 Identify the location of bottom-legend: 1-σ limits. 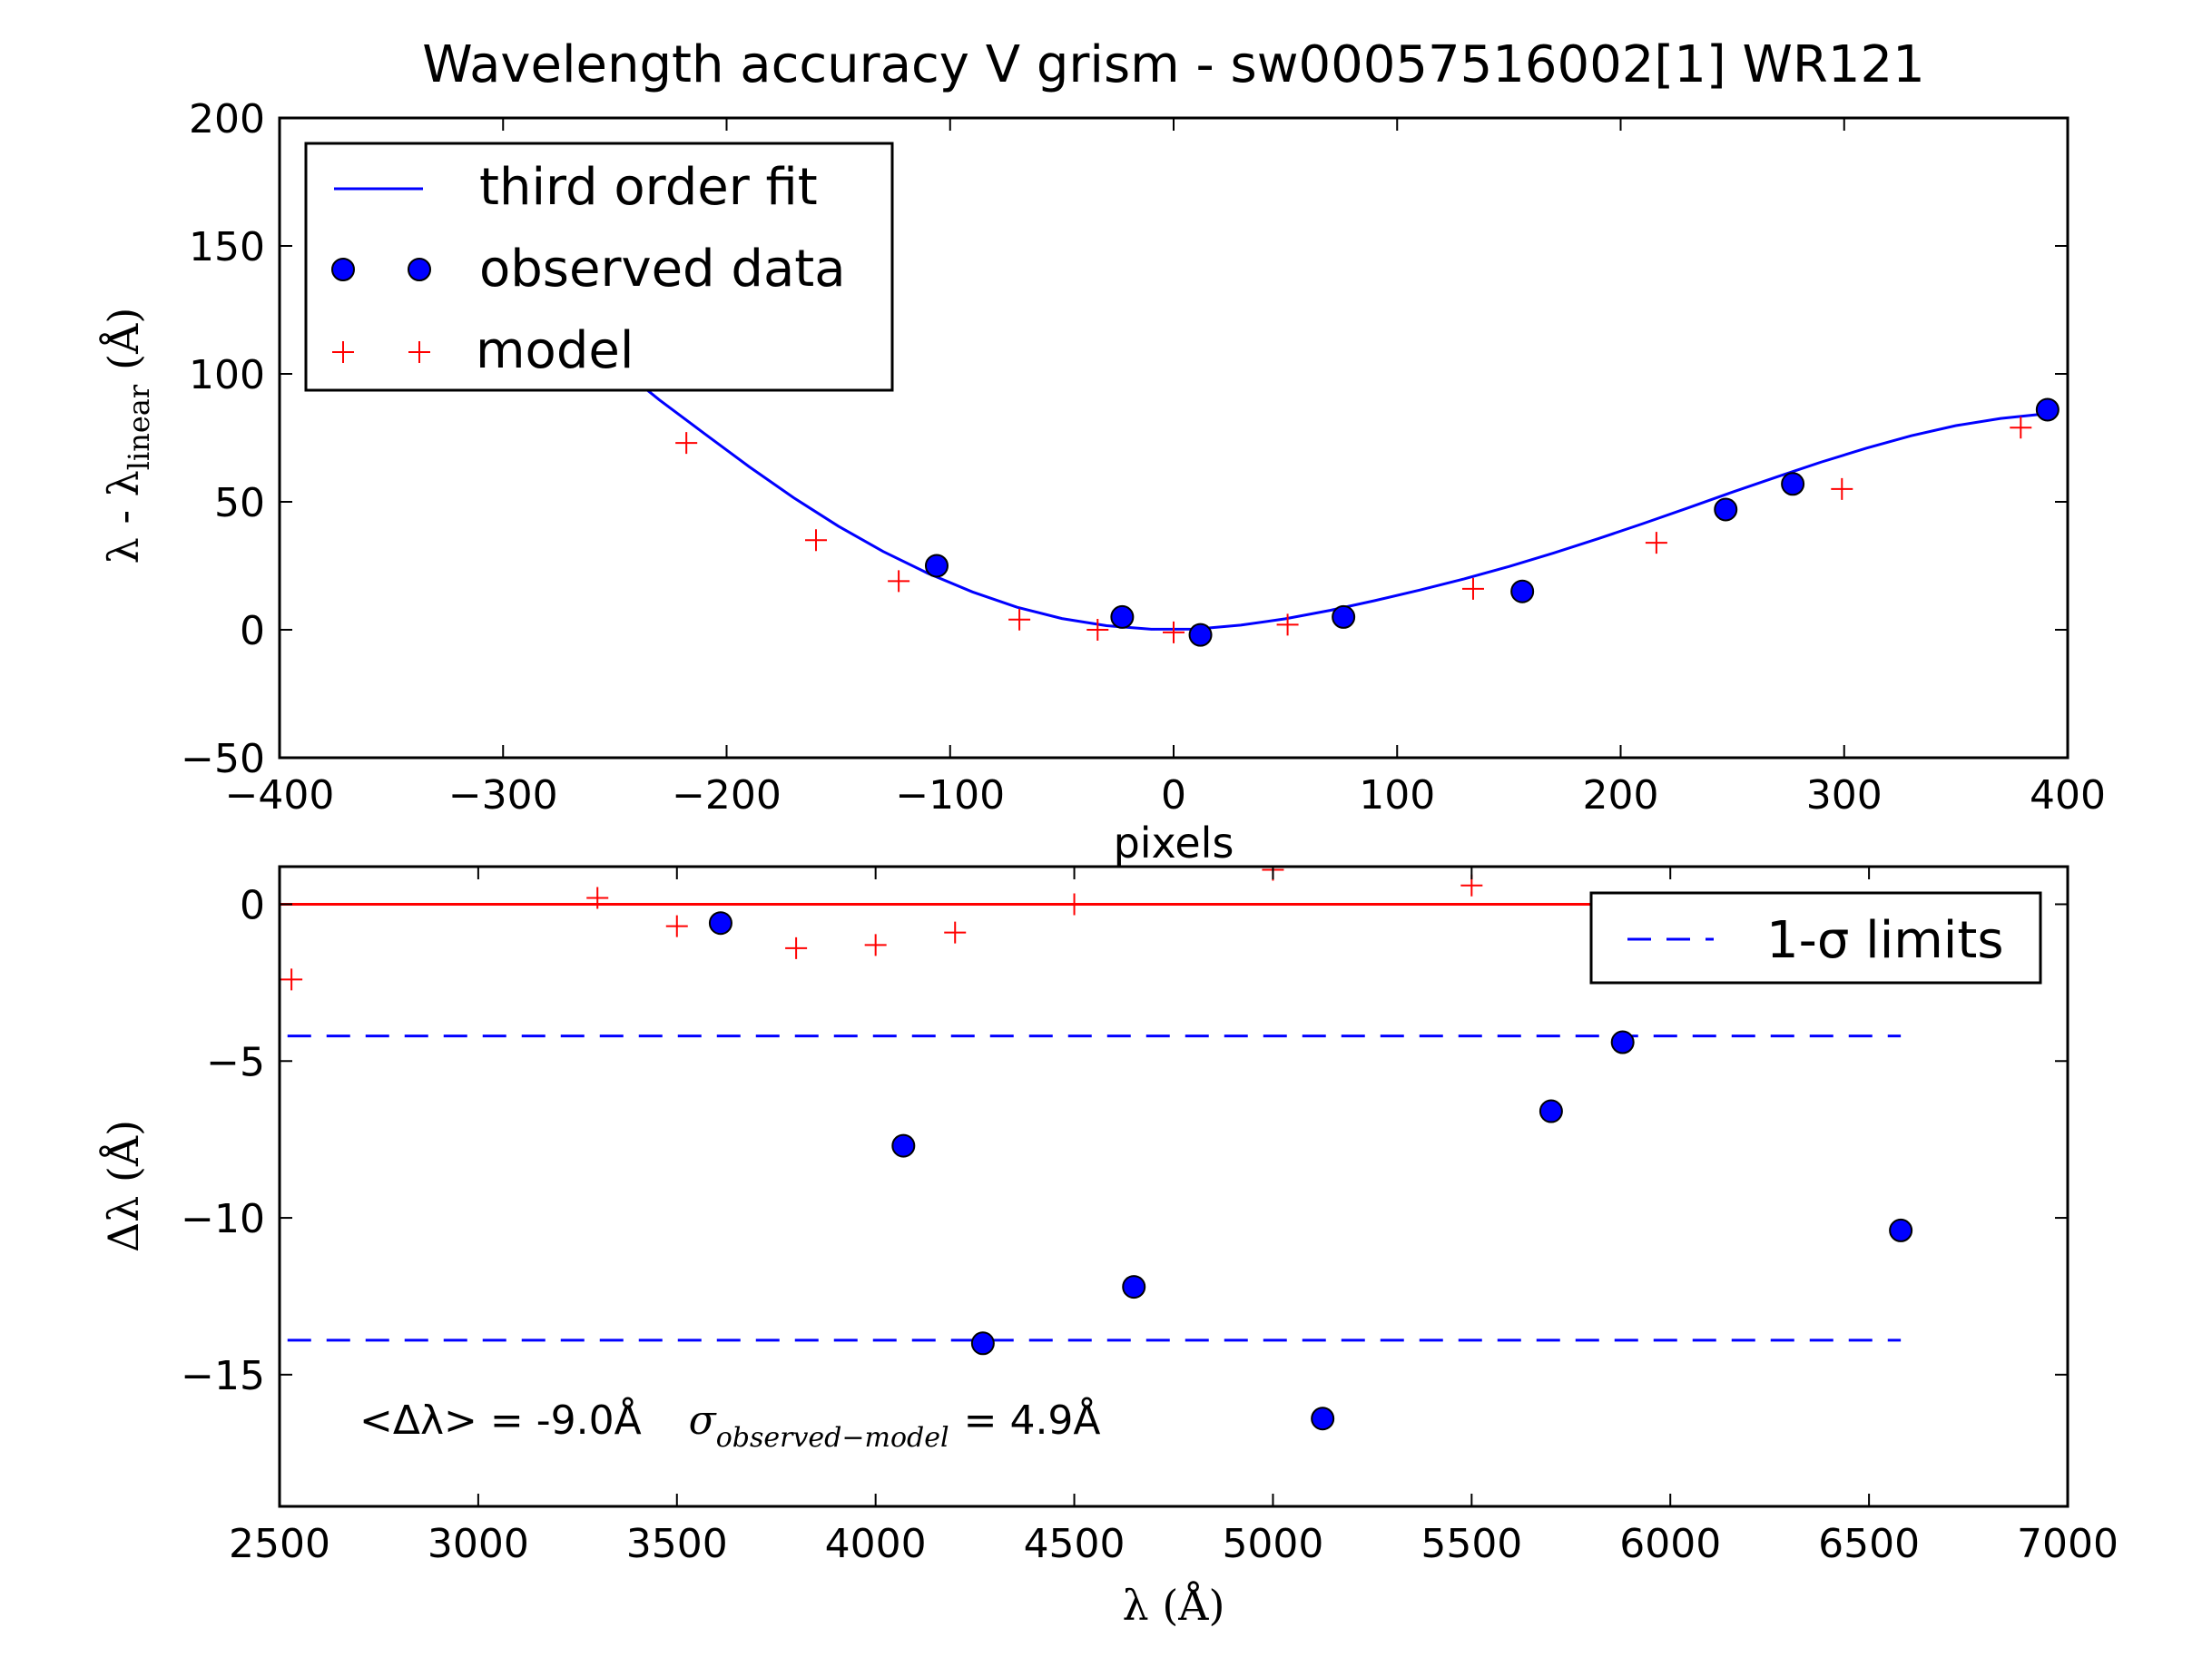
(1815, 938).